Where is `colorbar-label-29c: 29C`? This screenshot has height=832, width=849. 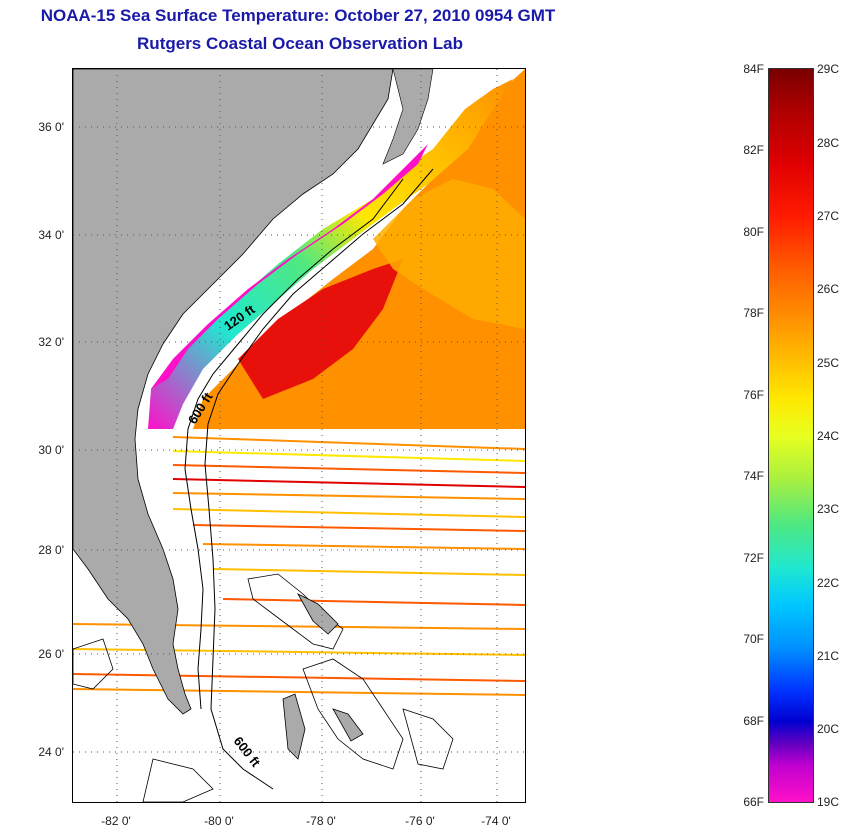
colorbar-label-29c: 29C is located at coordinates (828, 69).